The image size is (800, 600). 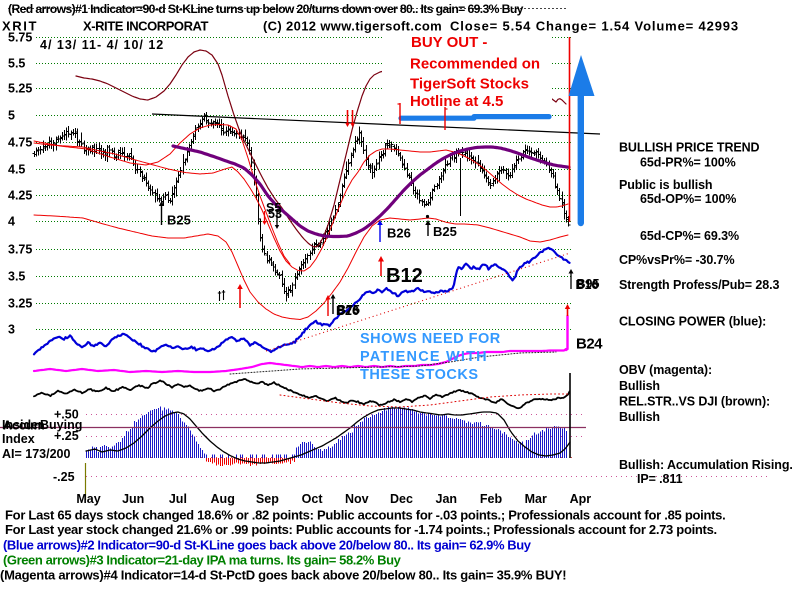 I want to click on svg-text: Aug, so click(x=223, y=499).